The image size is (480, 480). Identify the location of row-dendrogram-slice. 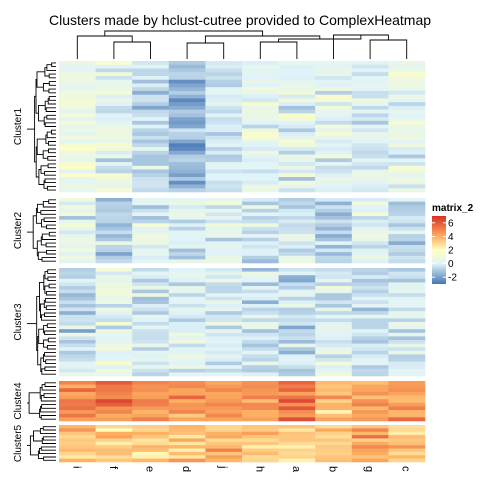
(41, 322).